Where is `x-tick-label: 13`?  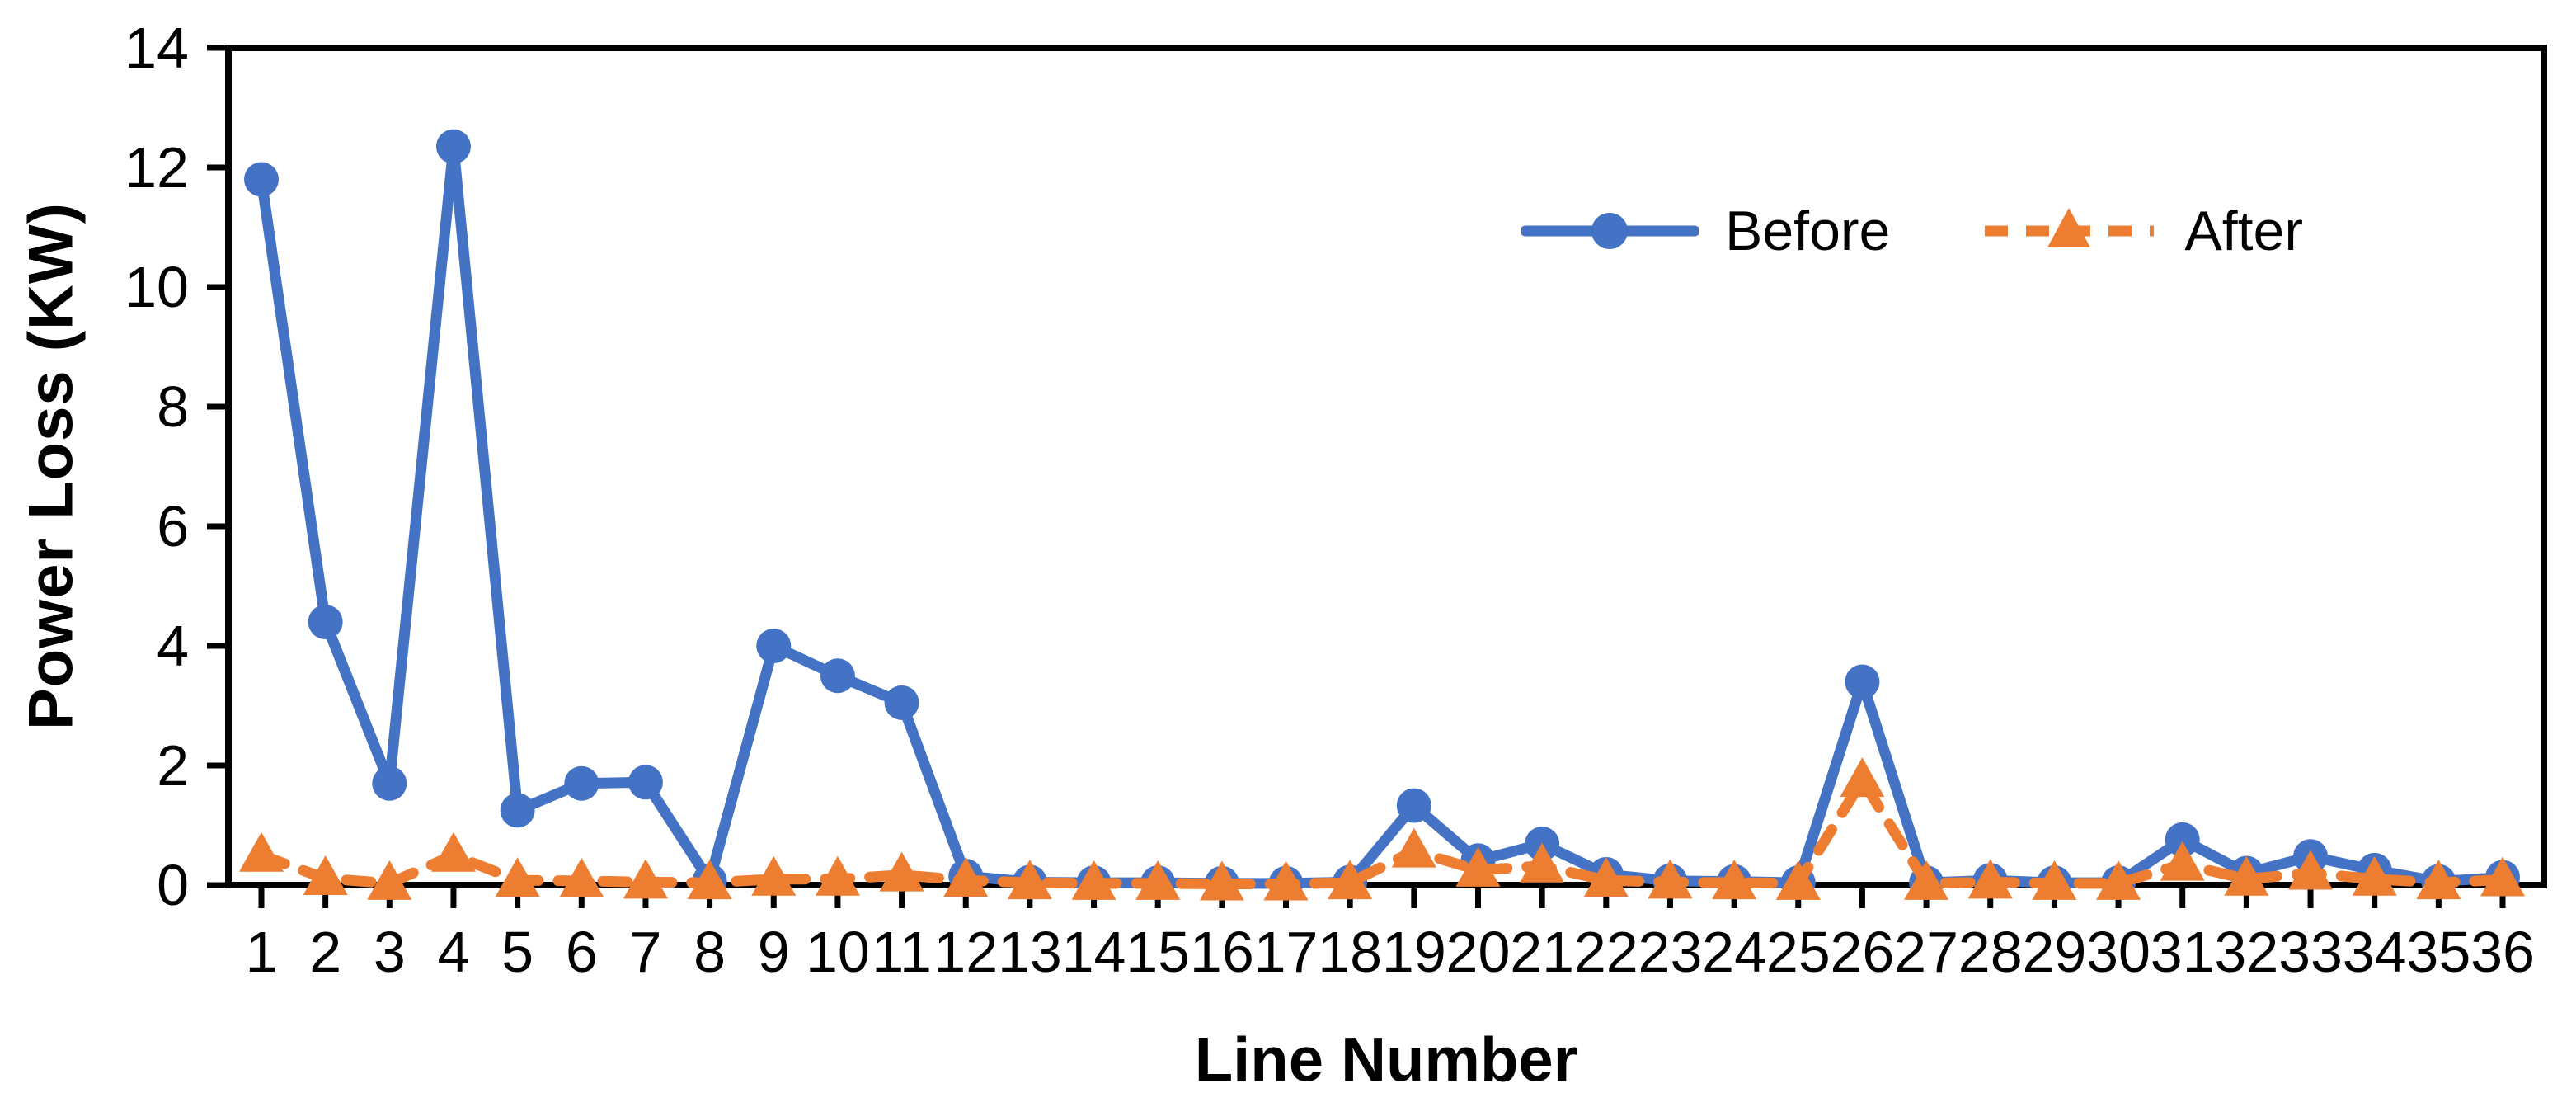 x-tick-label: 13 is located at coordinates (1030, 952).